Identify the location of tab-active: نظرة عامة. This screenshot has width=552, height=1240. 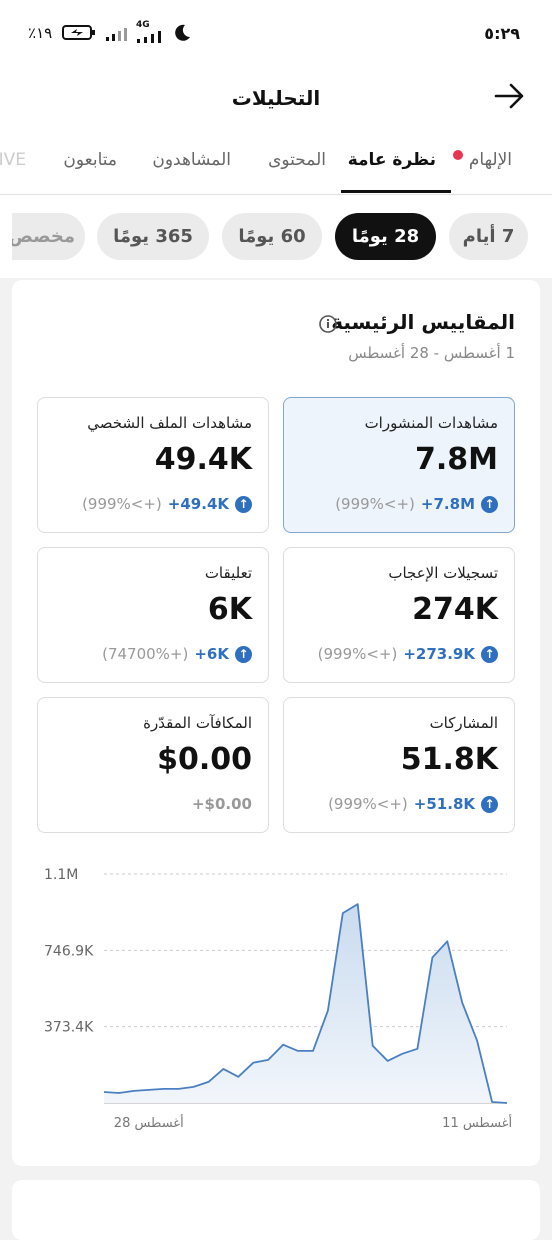
(391, 160).